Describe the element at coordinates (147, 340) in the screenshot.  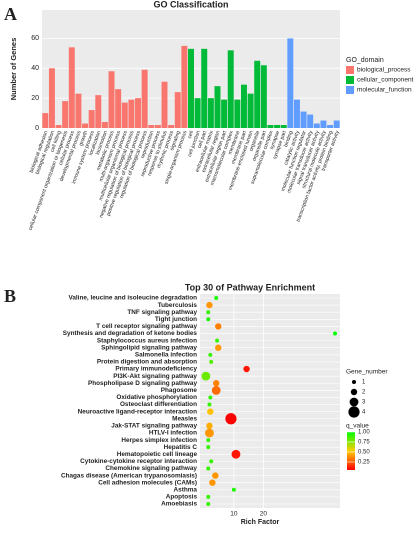
I see `y-tick-label: Staphylococcus aureus infection` at that location.